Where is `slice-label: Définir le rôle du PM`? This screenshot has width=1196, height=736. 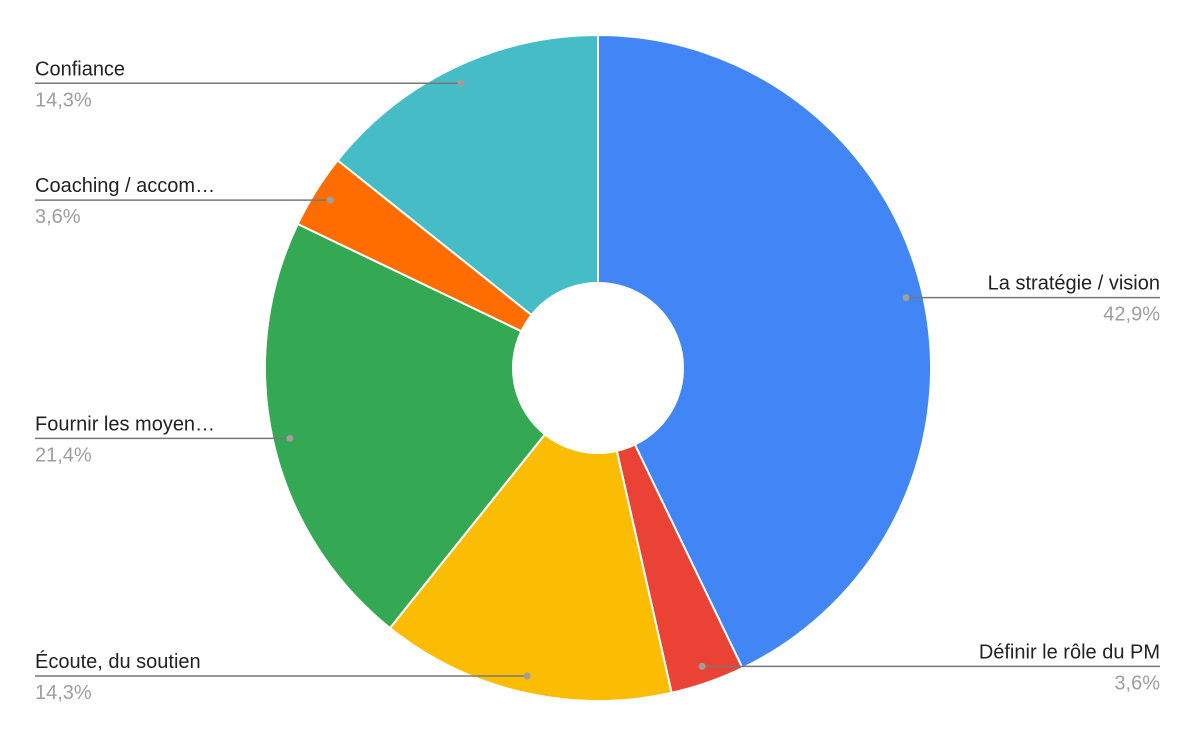 slice-label: Définir le rôle du PM is located at coordinates (1069, 652).